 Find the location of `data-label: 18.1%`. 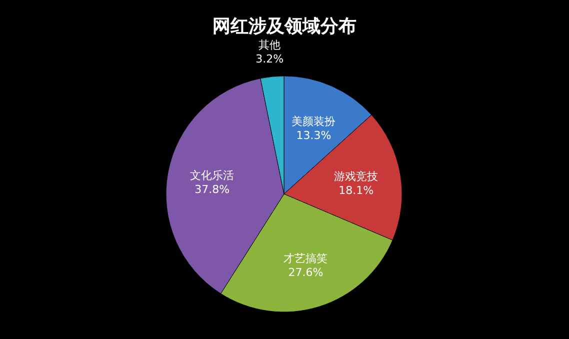

data-label: 18.1% is located at coordinates (356, 190).